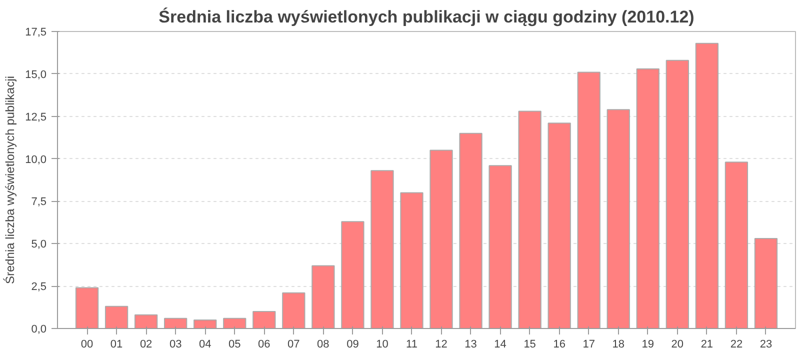  What do you see at coordinates (234, 344) in the screenshot?
I see `x-tick-label: 05` at bounding box center [234, 344].